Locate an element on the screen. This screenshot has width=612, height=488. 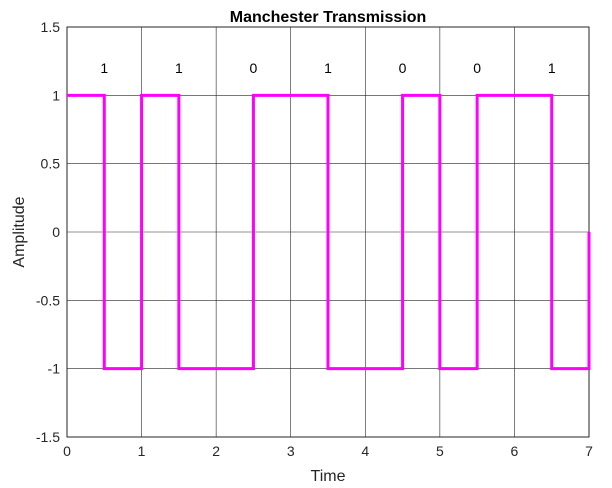
y-axis-label: Amplitude is located at coordinates (19, 231).